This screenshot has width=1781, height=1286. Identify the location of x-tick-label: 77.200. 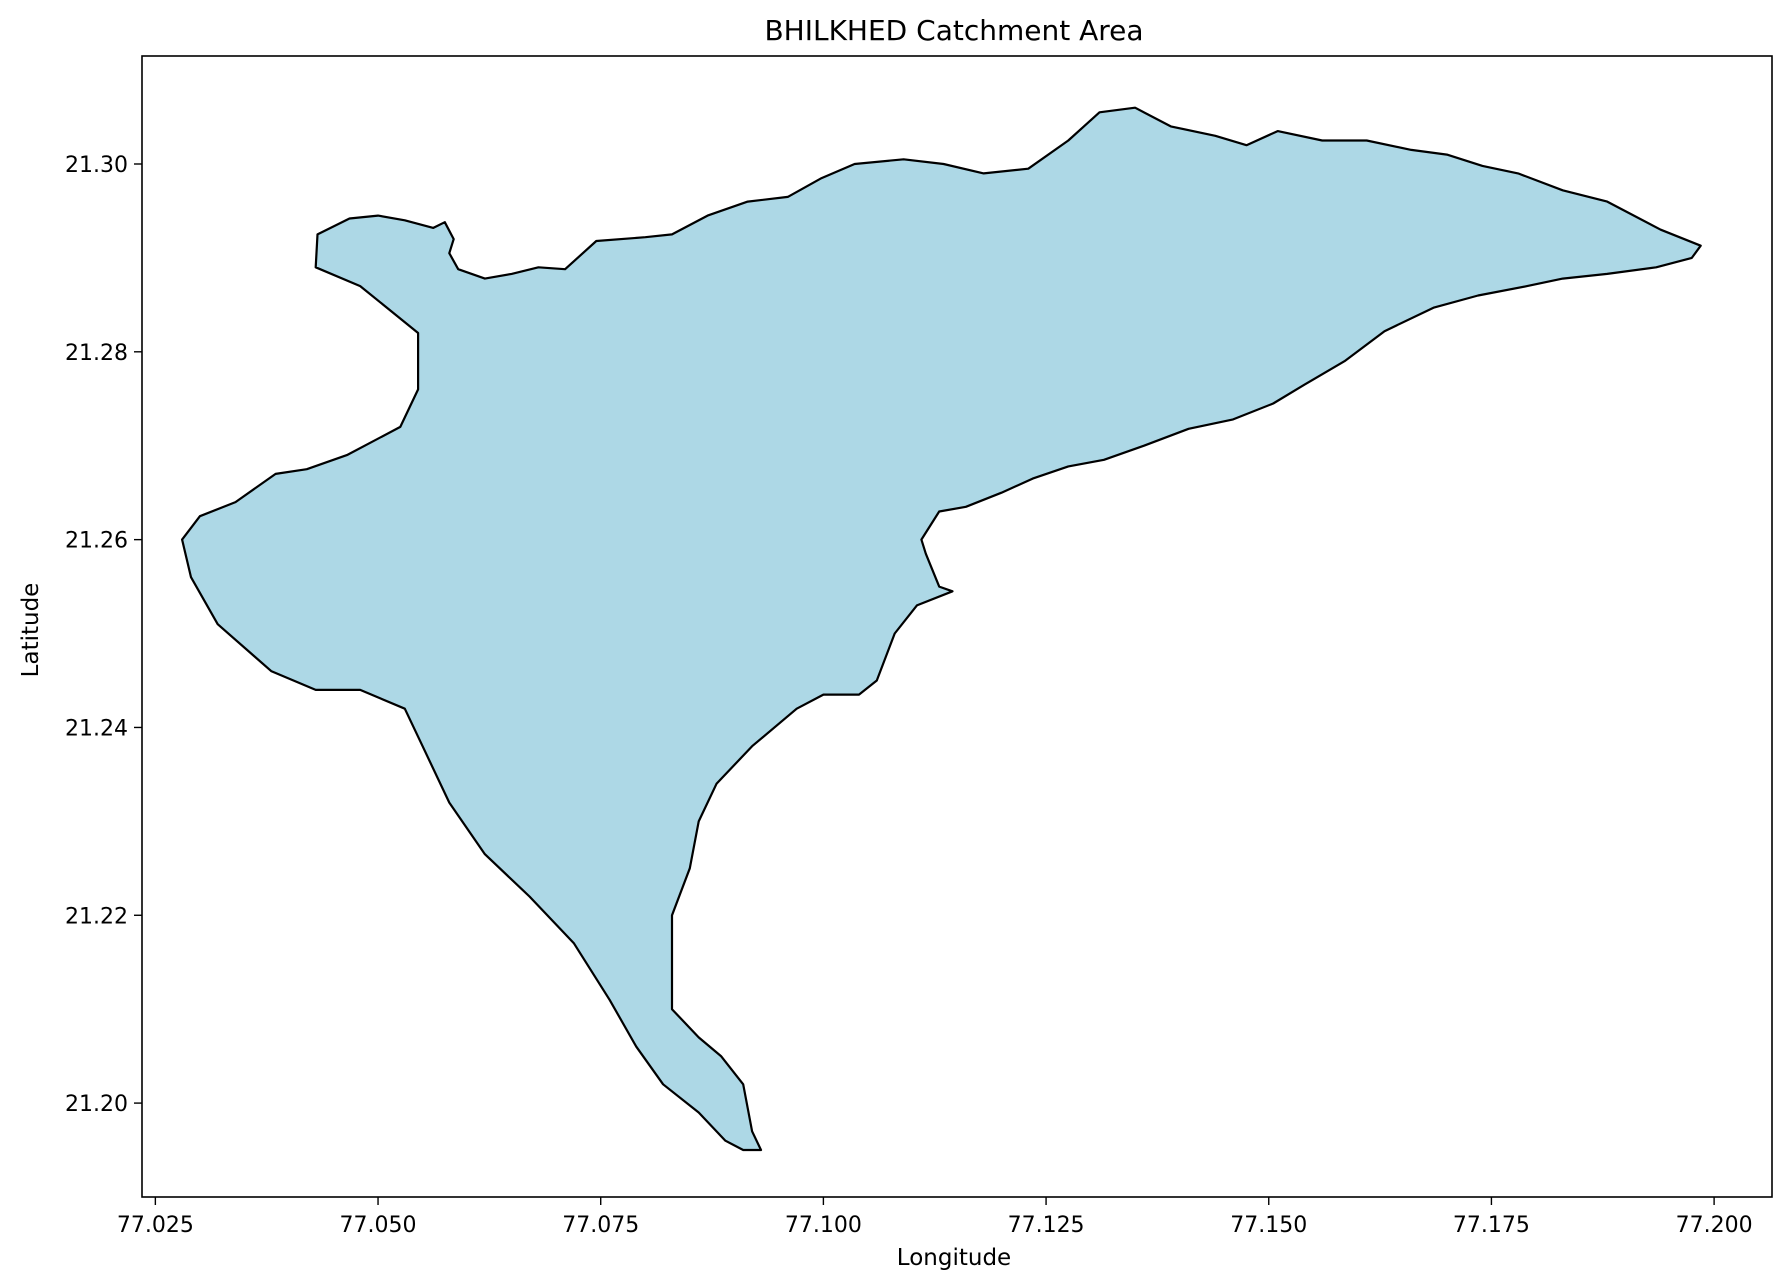
(1714, 1225).